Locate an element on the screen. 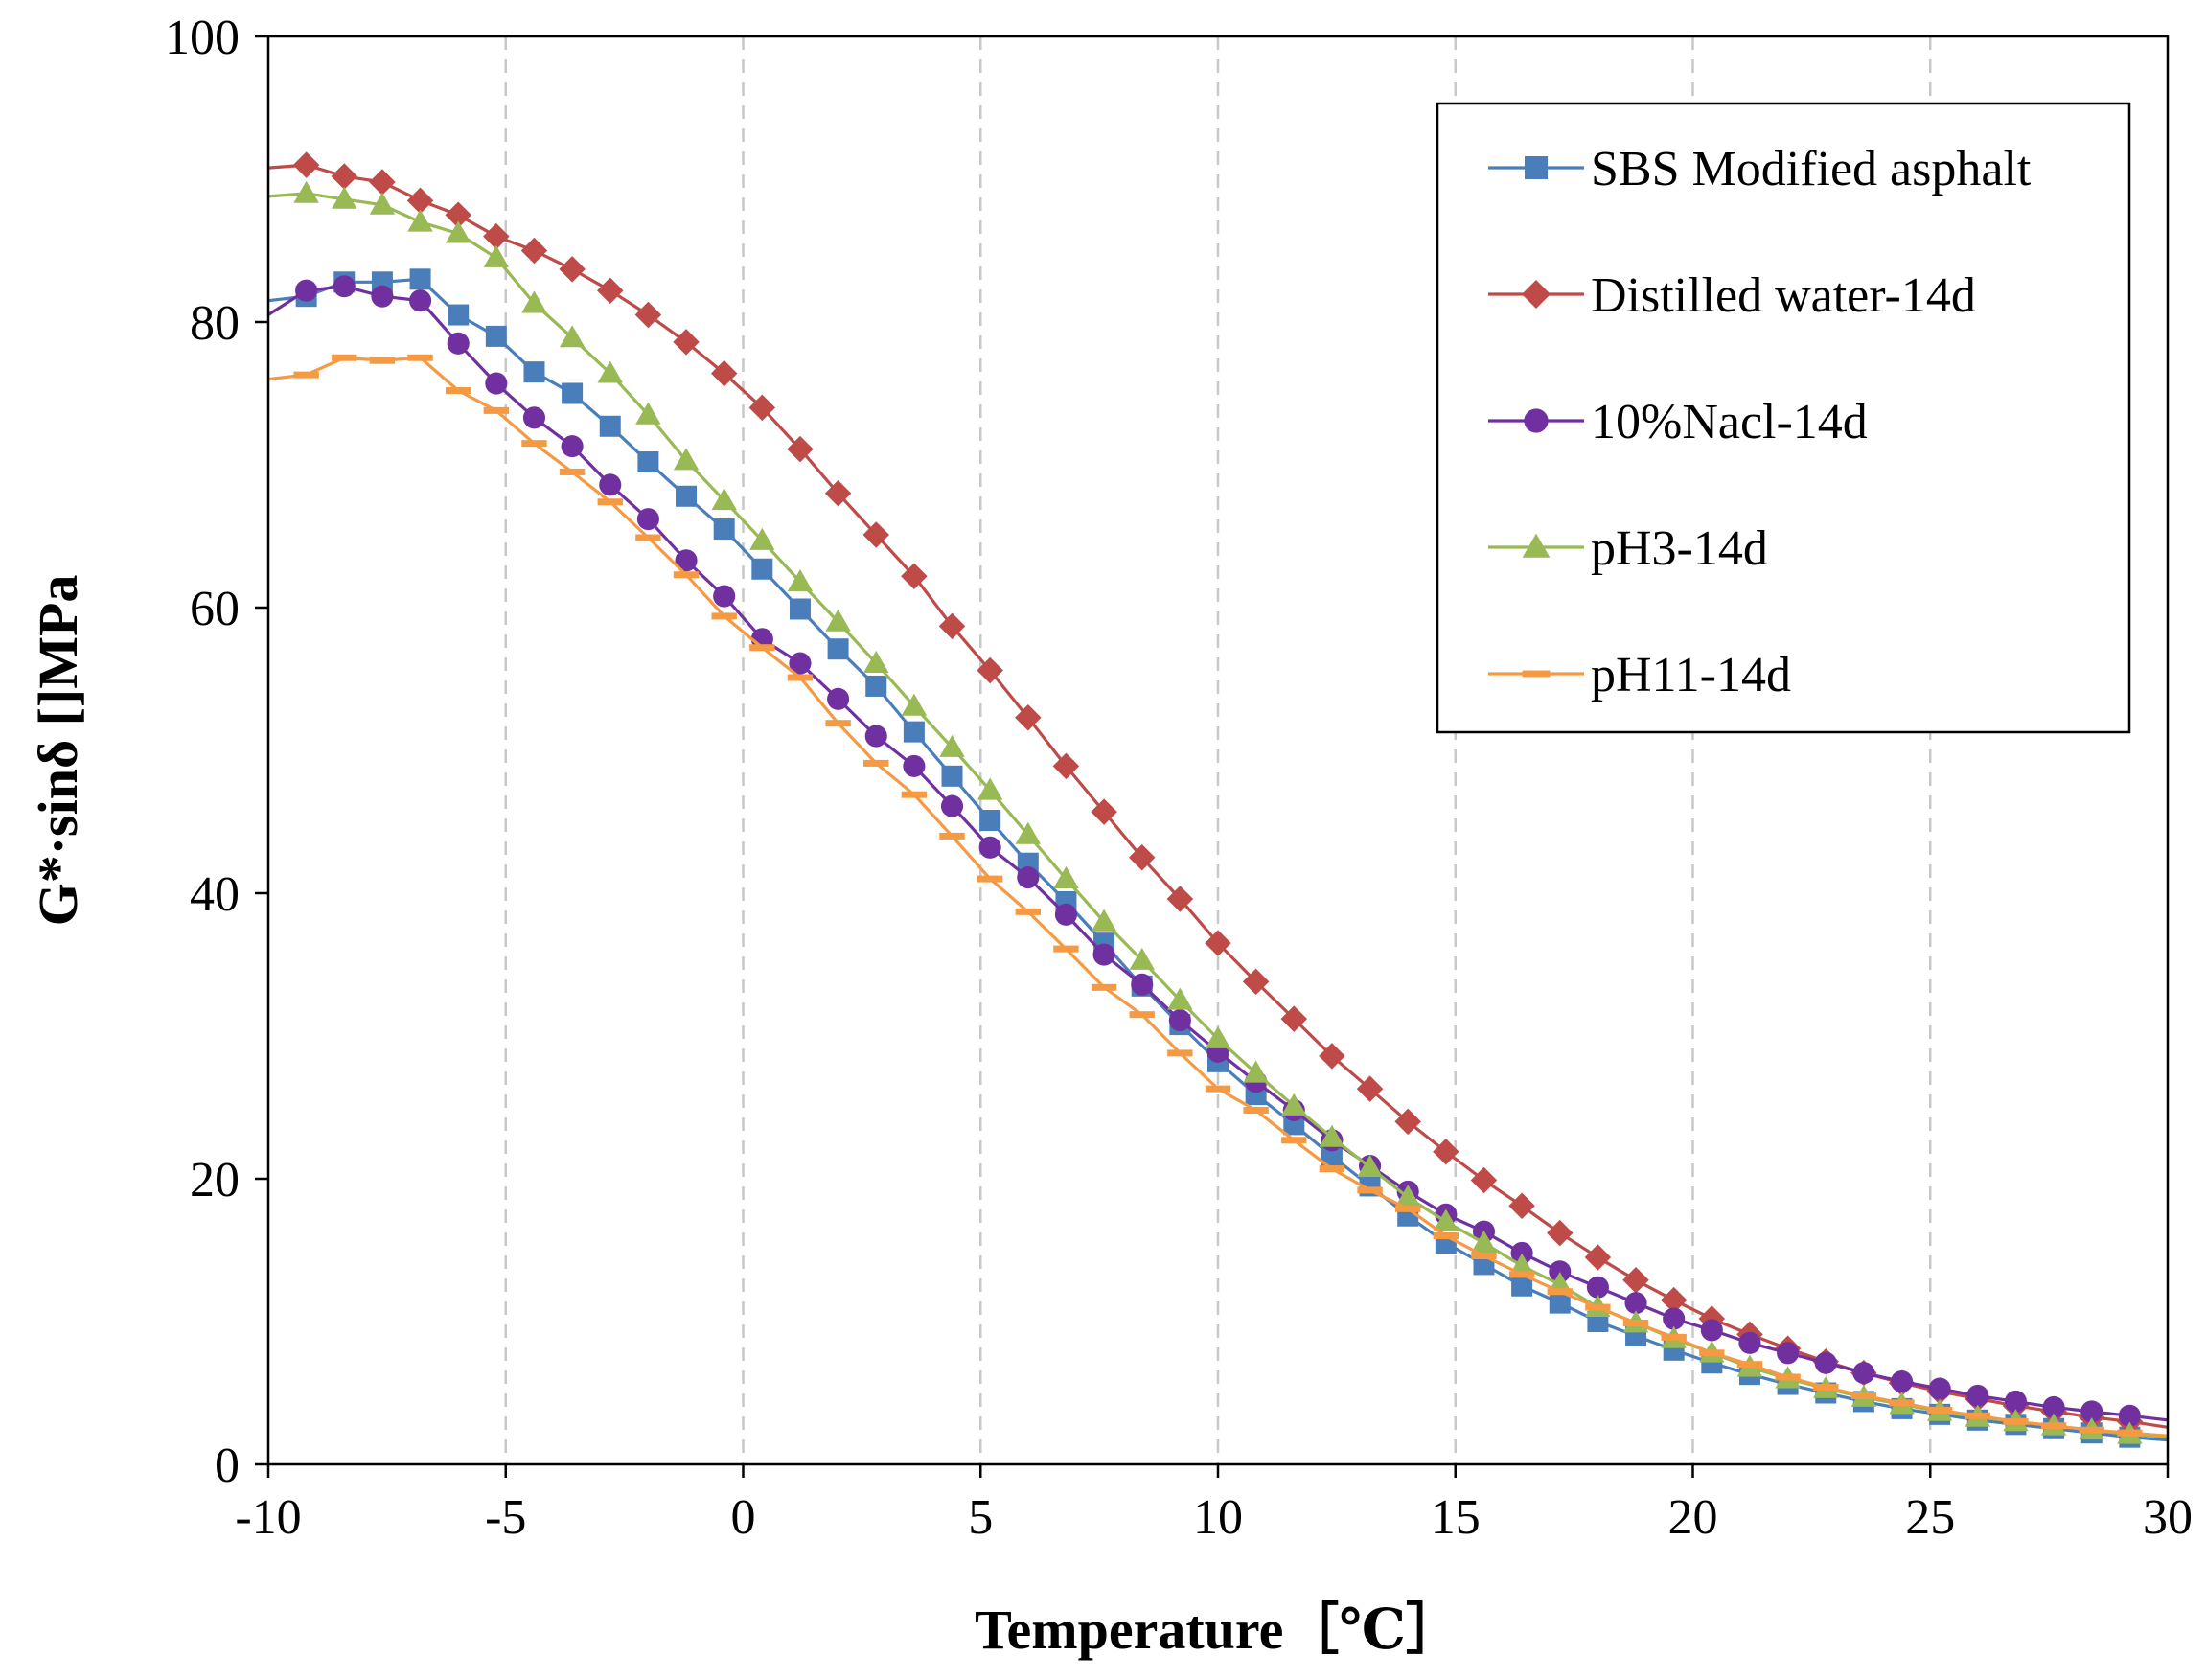 The height and width of the screenshot is (1680, 2206). legend-label: pH3-14d is located at coordinates (1679, 548).